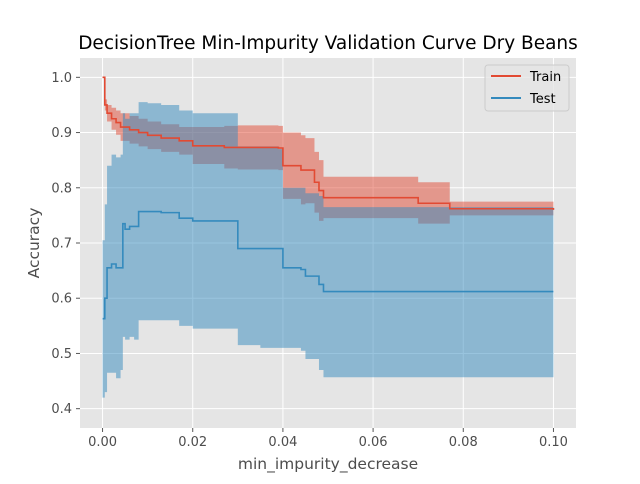  What do you see at coordinates (373, 442) in the screenshot?
I see `x-tick-label: 0.06` at bounding box center [373, 442].